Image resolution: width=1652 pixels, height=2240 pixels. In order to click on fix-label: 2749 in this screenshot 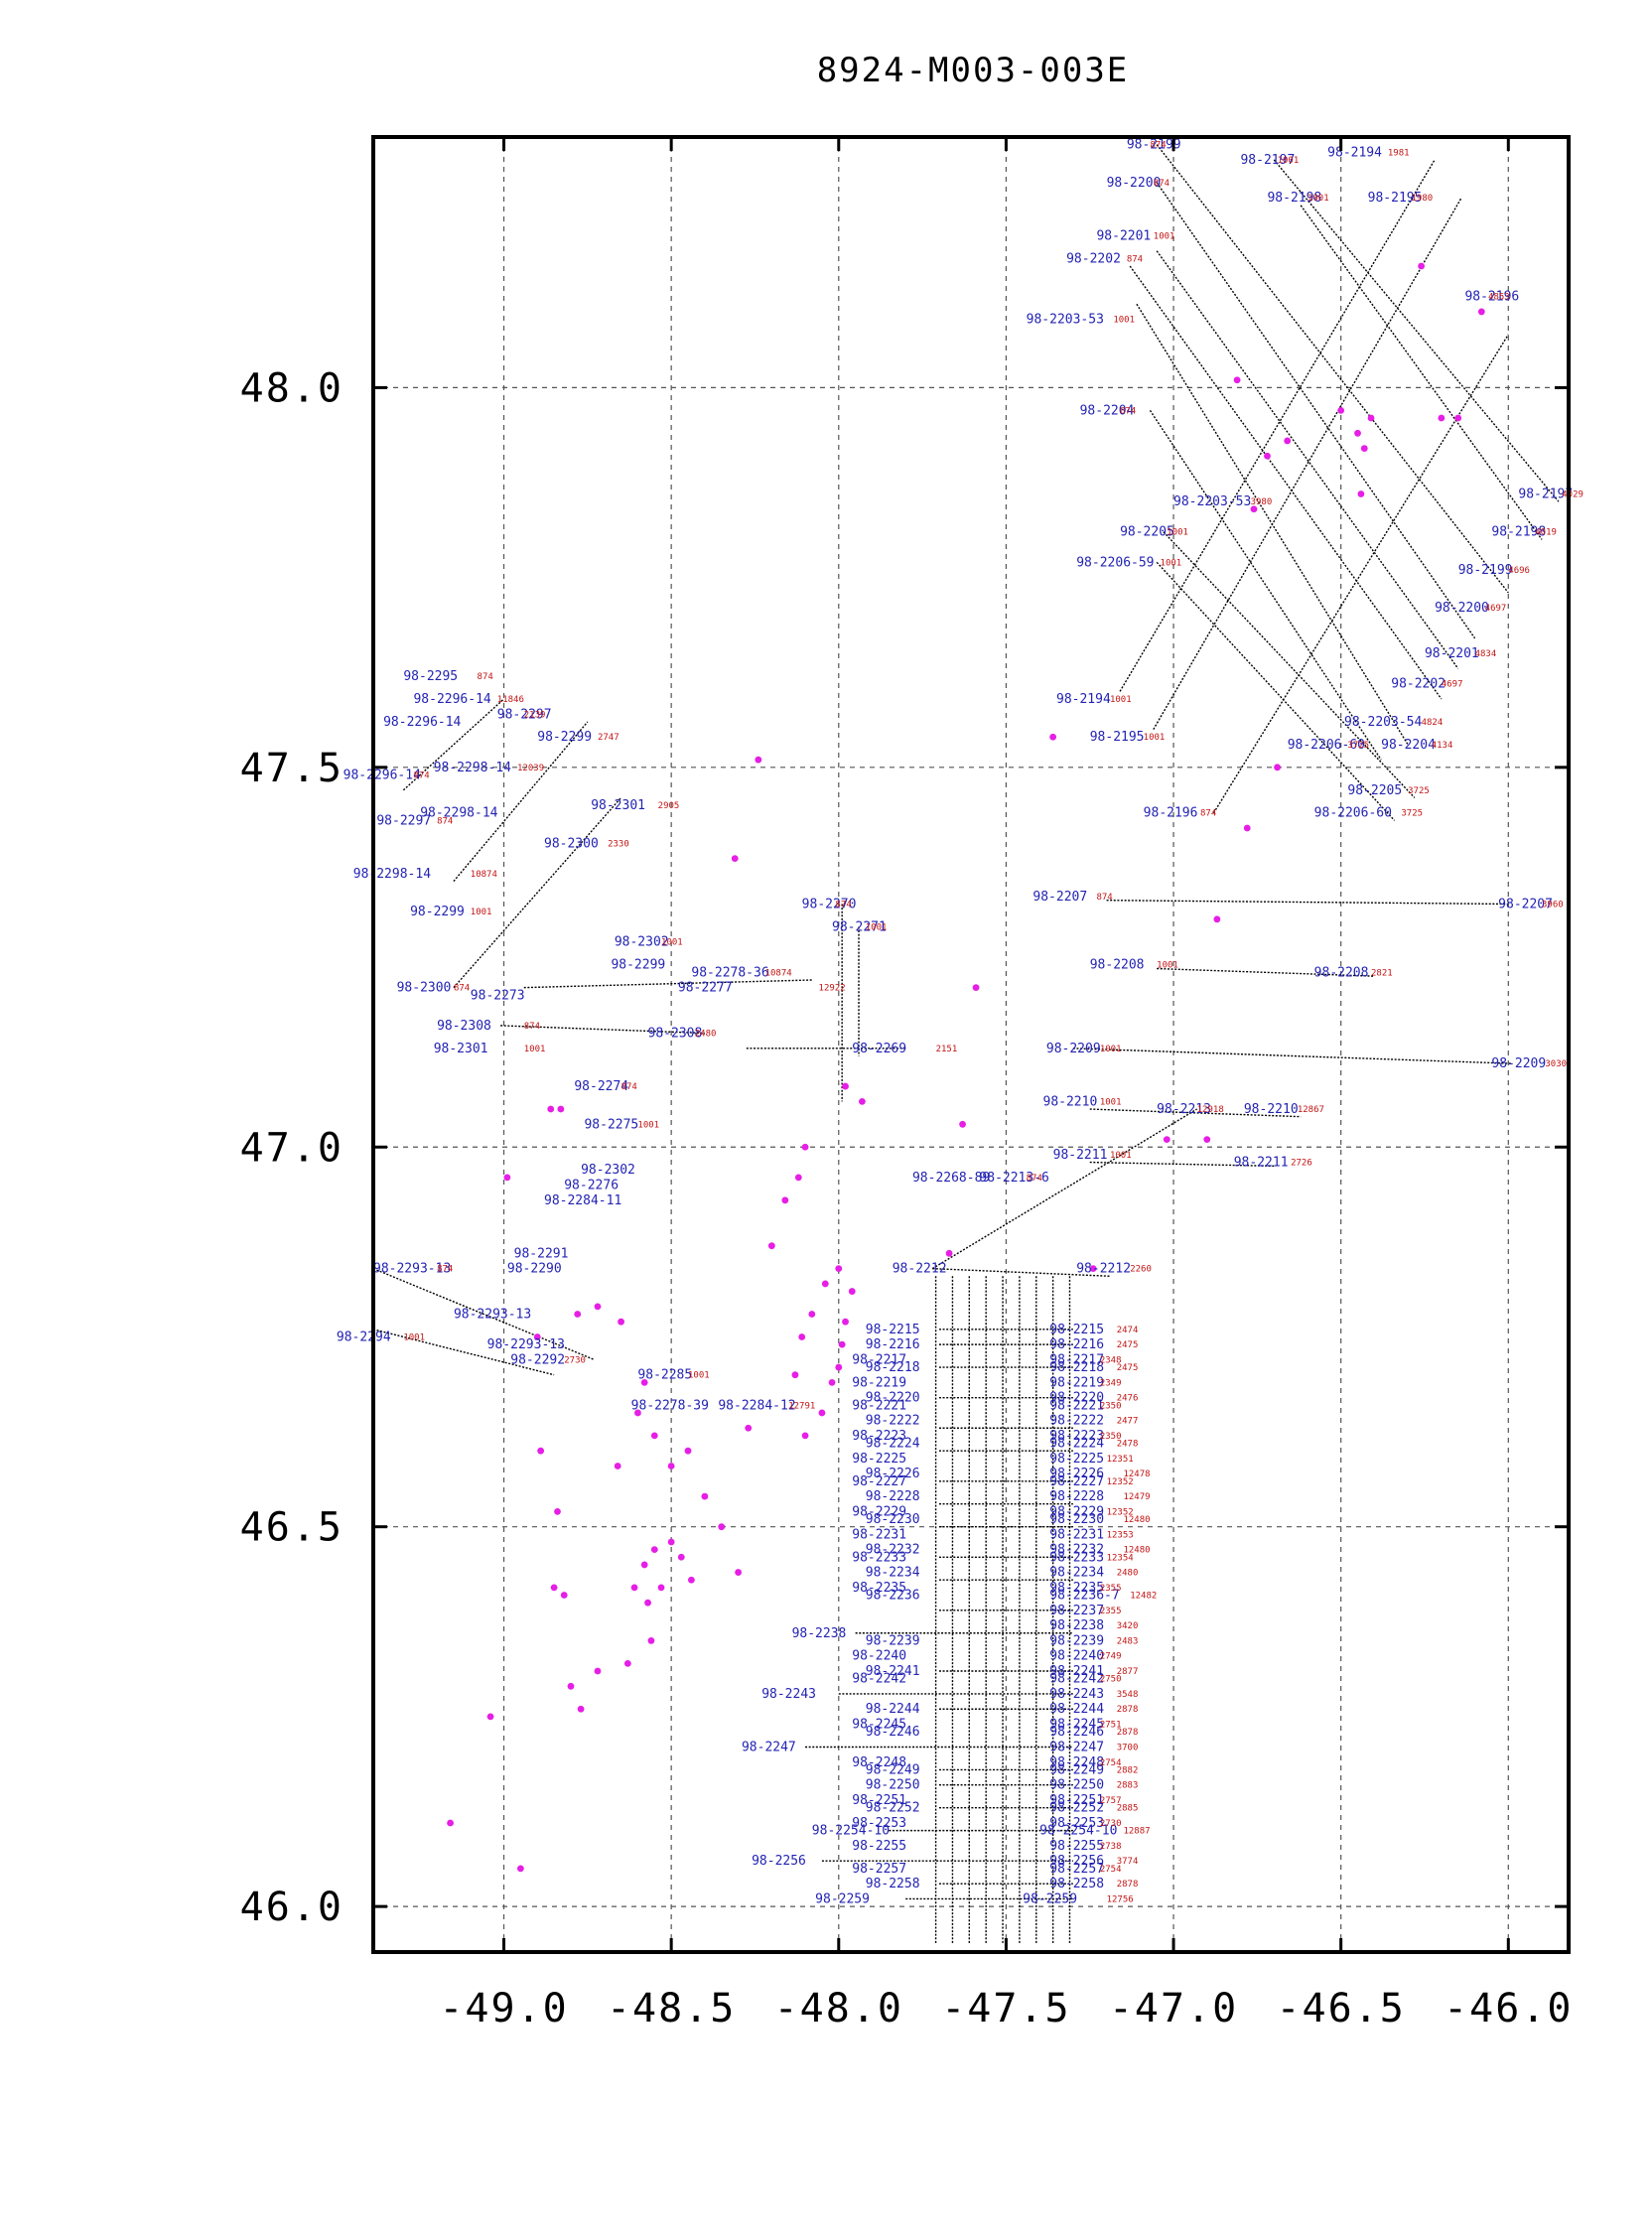, I will do `click(1111, 1657)`.